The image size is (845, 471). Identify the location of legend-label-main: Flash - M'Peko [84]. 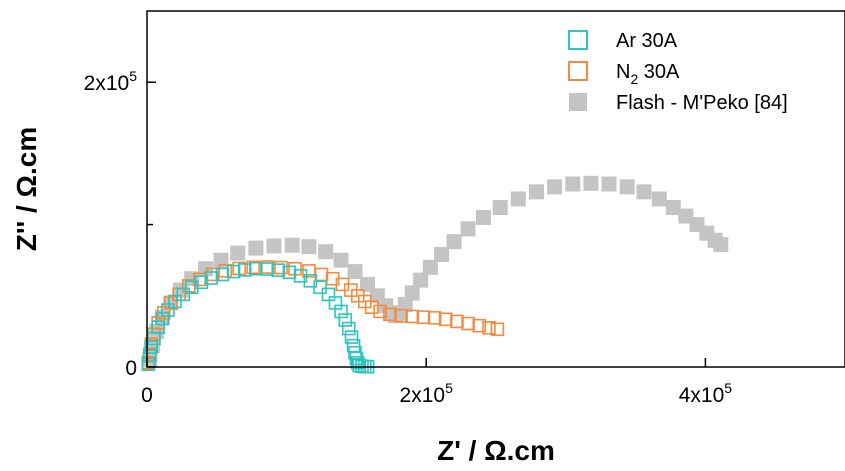
(702, 103).